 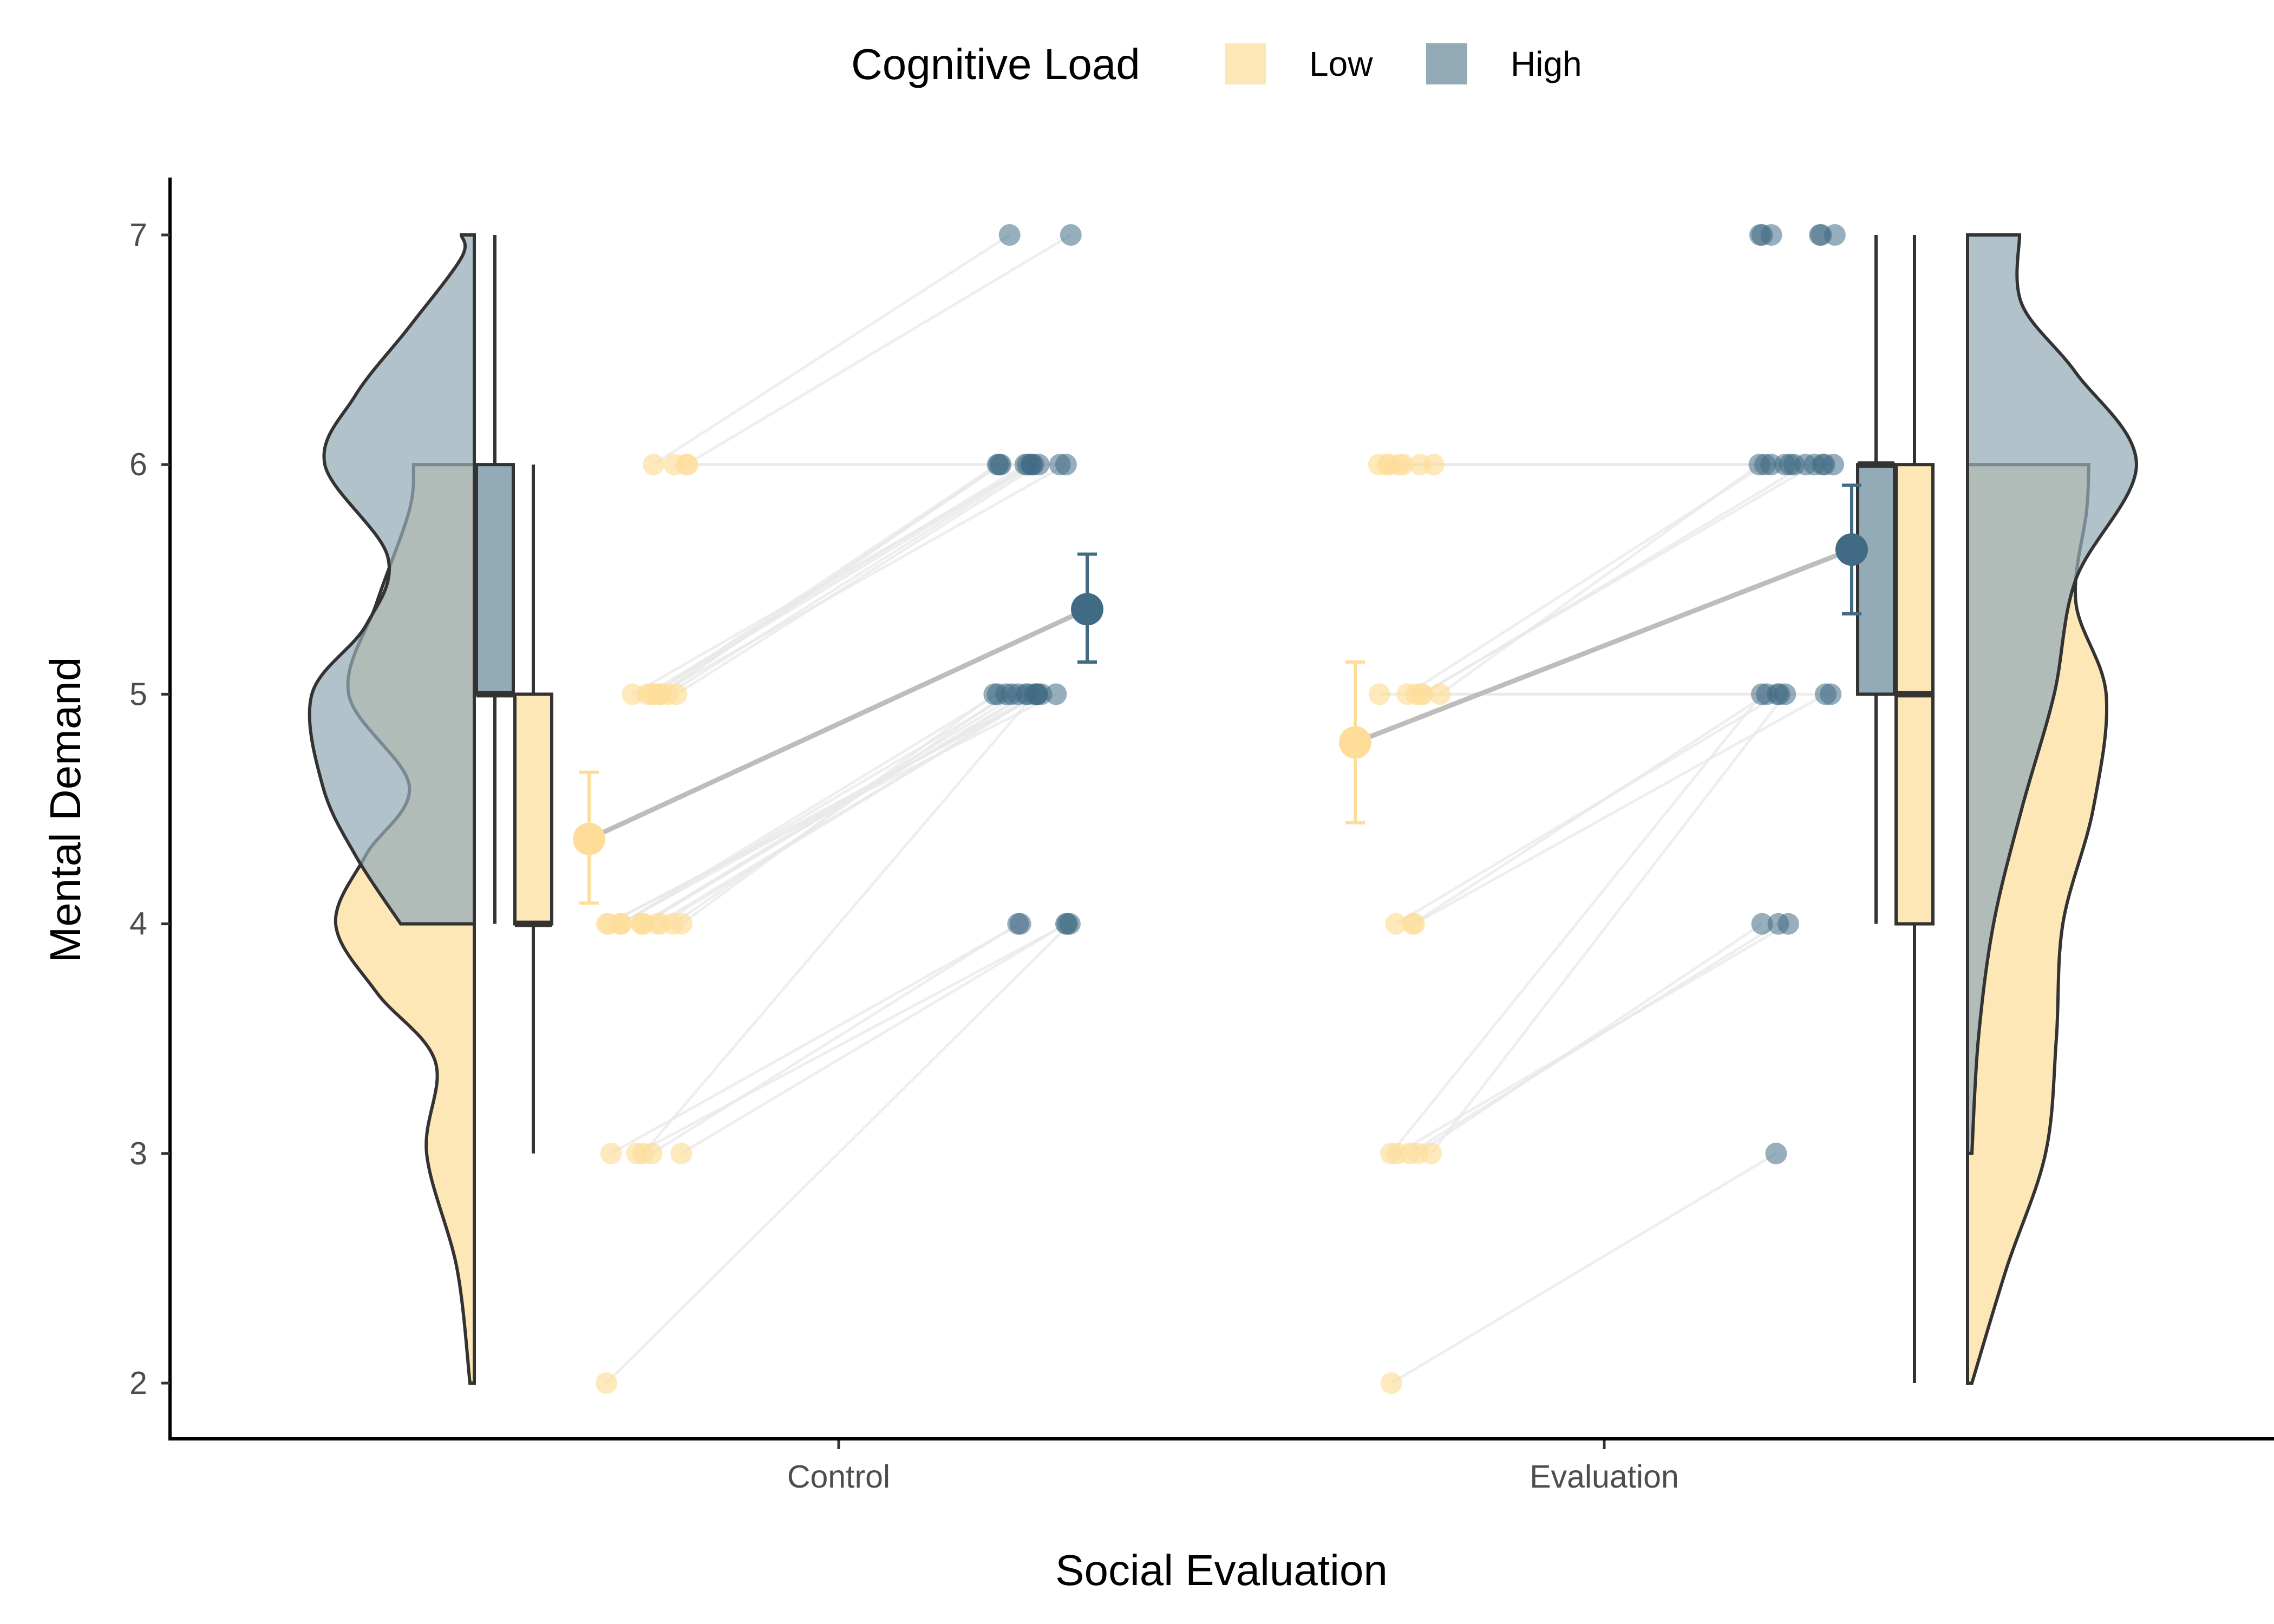 I want to click on mean-line-control, so click(x=838, y=724).